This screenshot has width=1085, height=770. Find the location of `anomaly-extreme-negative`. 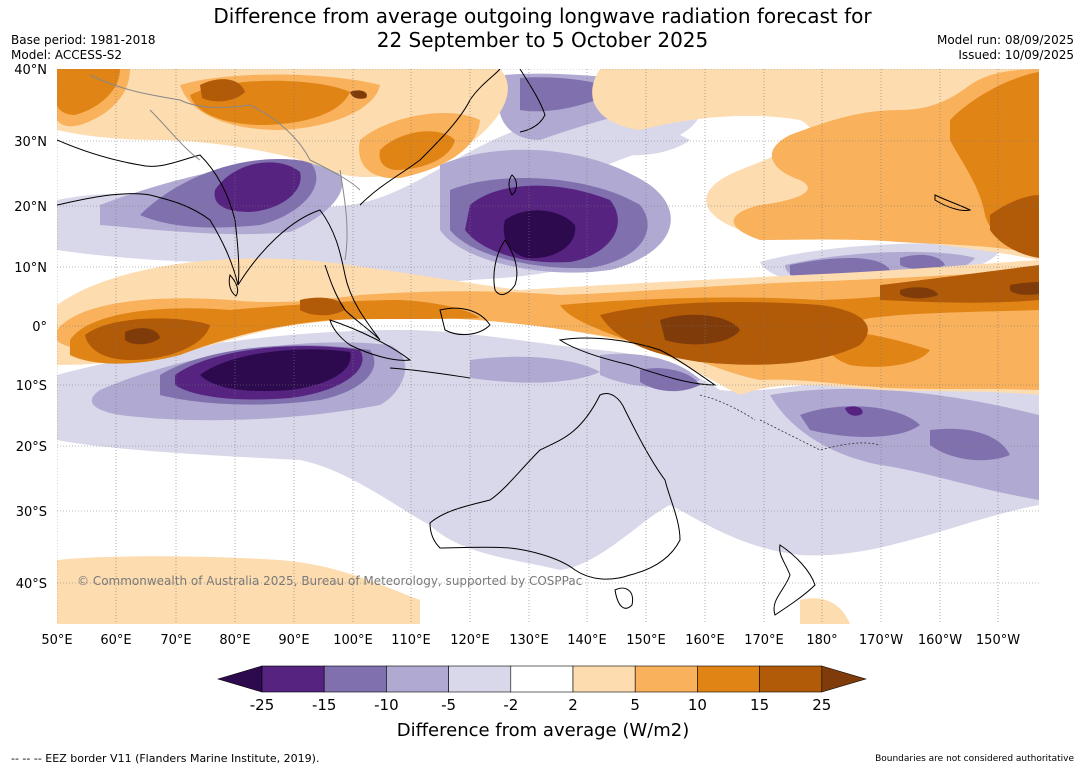

anomaly-extreme-negative is located at coordinates (388, 301).